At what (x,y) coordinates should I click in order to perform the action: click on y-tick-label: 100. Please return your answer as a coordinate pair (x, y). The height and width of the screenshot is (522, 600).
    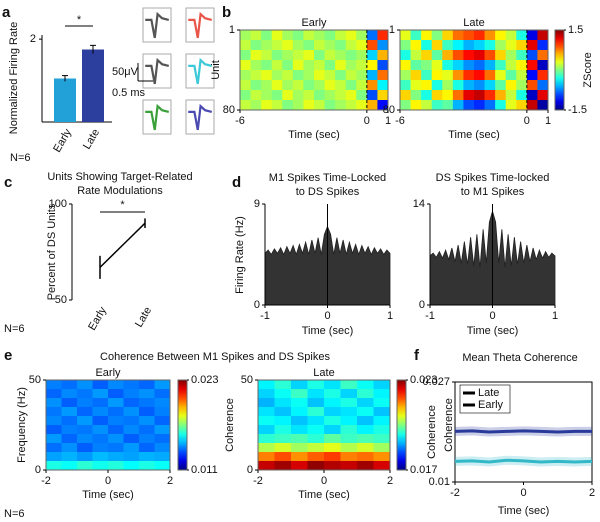
    Looking at the image, I should click on (58, 204).